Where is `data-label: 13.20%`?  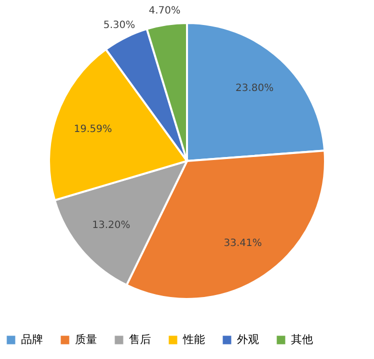 data-label: 13.20% is located at coordinates (111, 226).